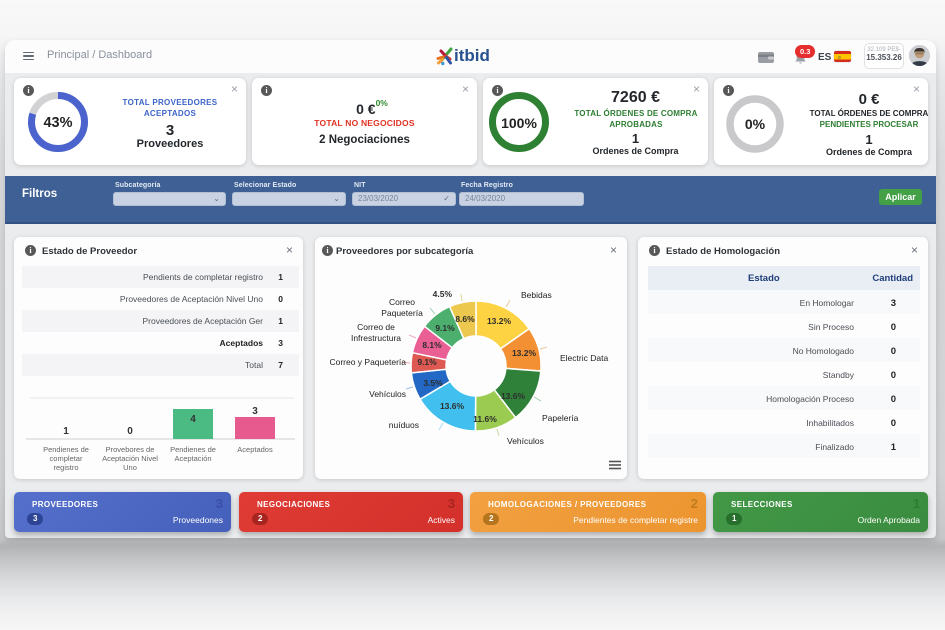 The width and height of the screenshot is (945, 630). I want to click on svg-text: Aceptación, so click(192, 458).